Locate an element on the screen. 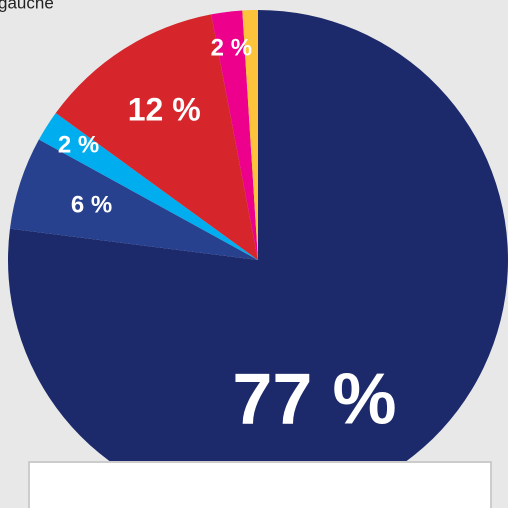 The height and width of the screenshot is (508, 508). annotation: gauche is located at coordinates (27, 6).